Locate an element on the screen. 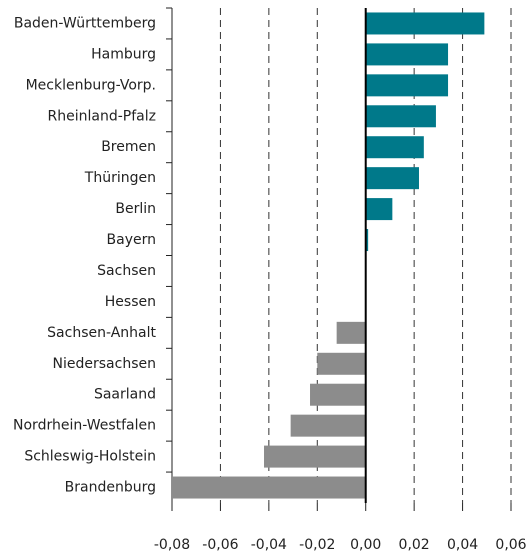  y-tick-label: Hessen is located at coordinates (130, 302).